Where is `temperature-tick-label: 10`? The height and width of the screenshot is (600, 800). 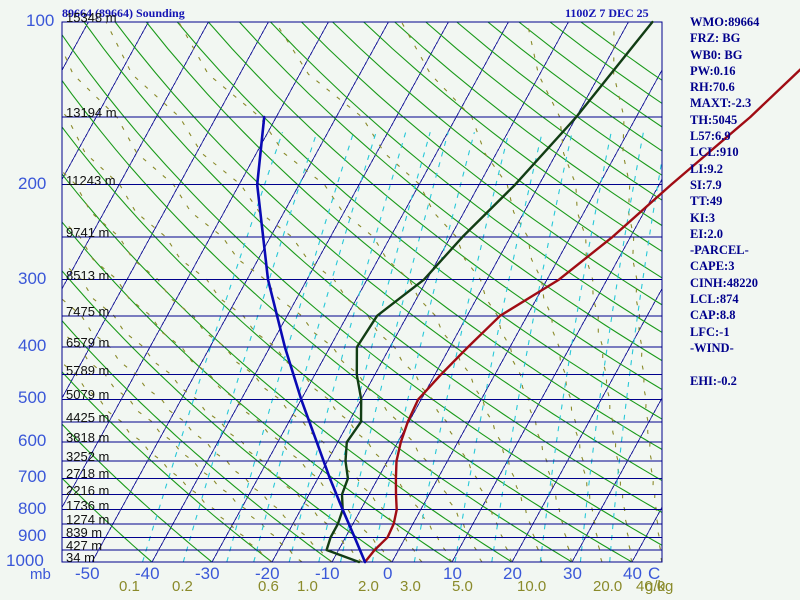
temperature-tick-label: 10 is located at coordinates (452, 573).